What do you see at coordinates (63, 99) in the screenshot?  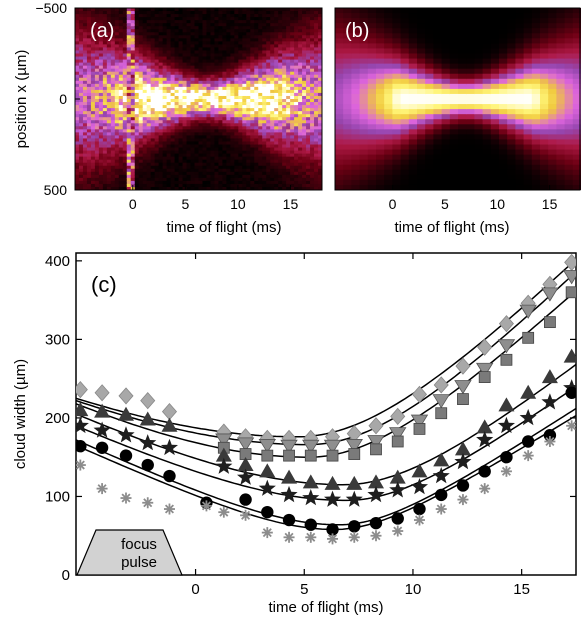 I see `y-tick-label: 0` at bounding box center [63, 99].